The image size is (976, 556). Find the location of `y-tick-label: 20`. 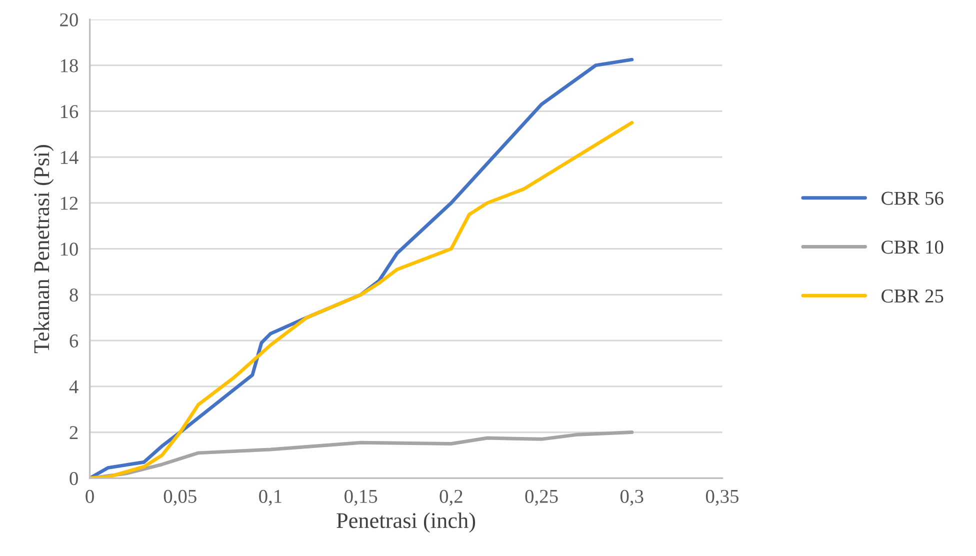

y-tick-label: 20 is located at coordinates (69, 19).